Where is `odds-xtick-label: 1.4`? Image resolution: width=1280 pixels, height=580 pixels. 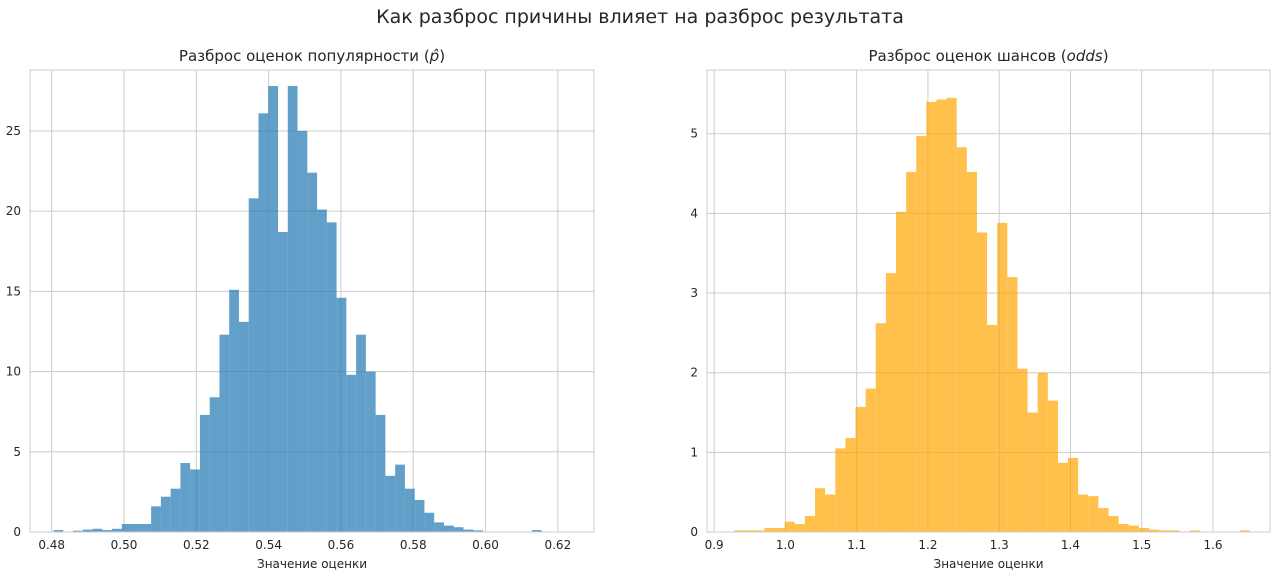 odds-xtick-label: 1.4 is located at coordinates (1070, 545).